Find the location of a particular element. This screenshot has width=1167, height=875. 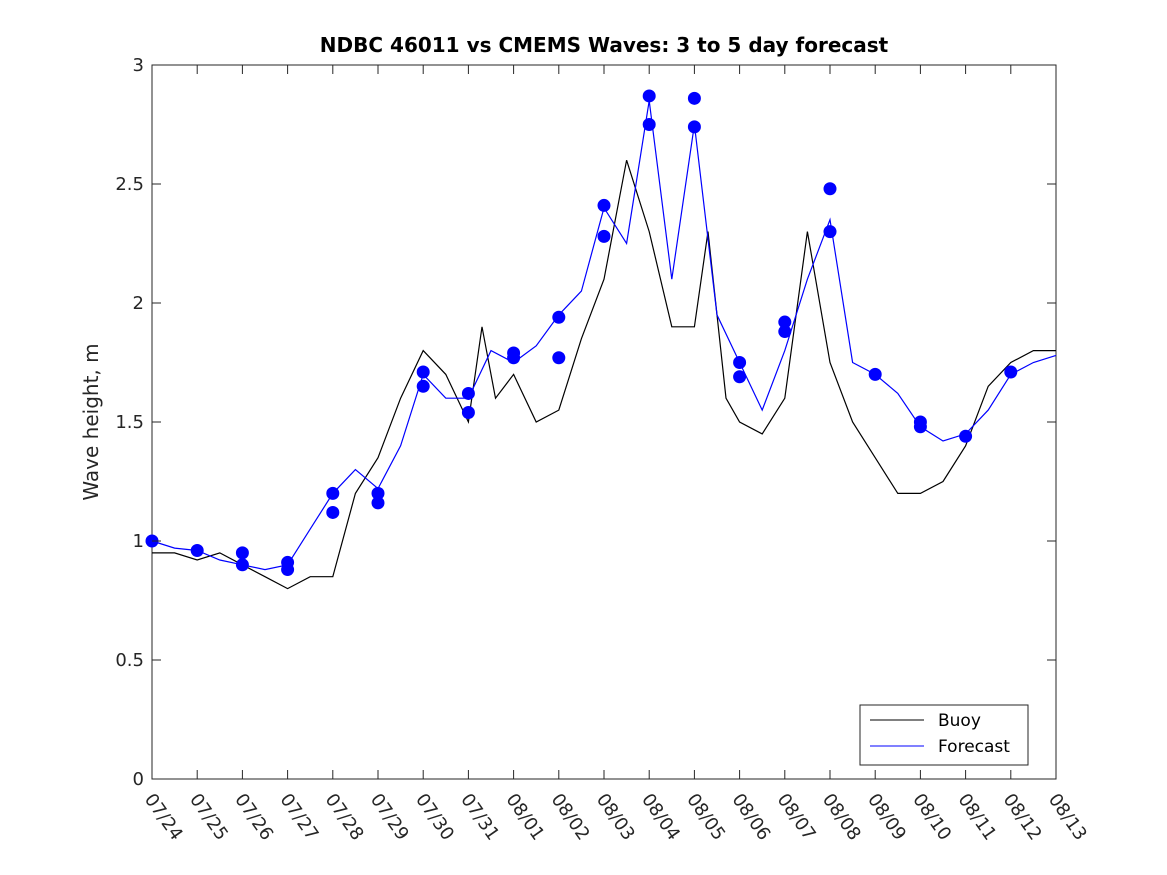

y-tick-label: 0.5 is located at coordinates (129, 660).